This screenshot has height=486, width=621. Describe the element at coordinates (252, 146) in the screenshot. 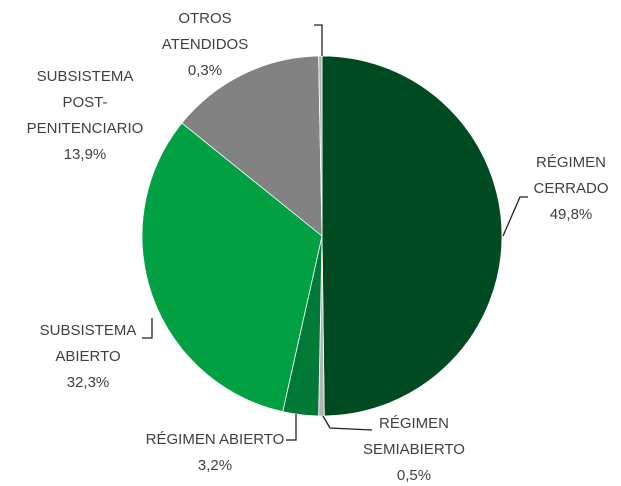

I see `pie-slice` at that location.